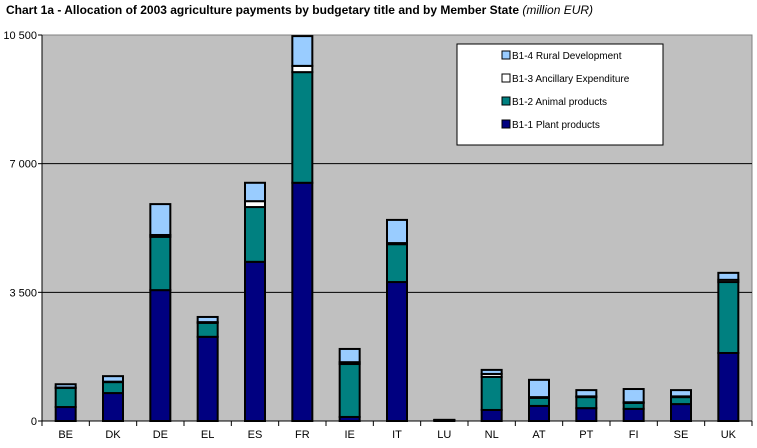 This screenshot has width=757, height=448. Describe the element at coordinates (539, 401) in the screenshot. I see `bar-segment-b1-2-at` at that location.